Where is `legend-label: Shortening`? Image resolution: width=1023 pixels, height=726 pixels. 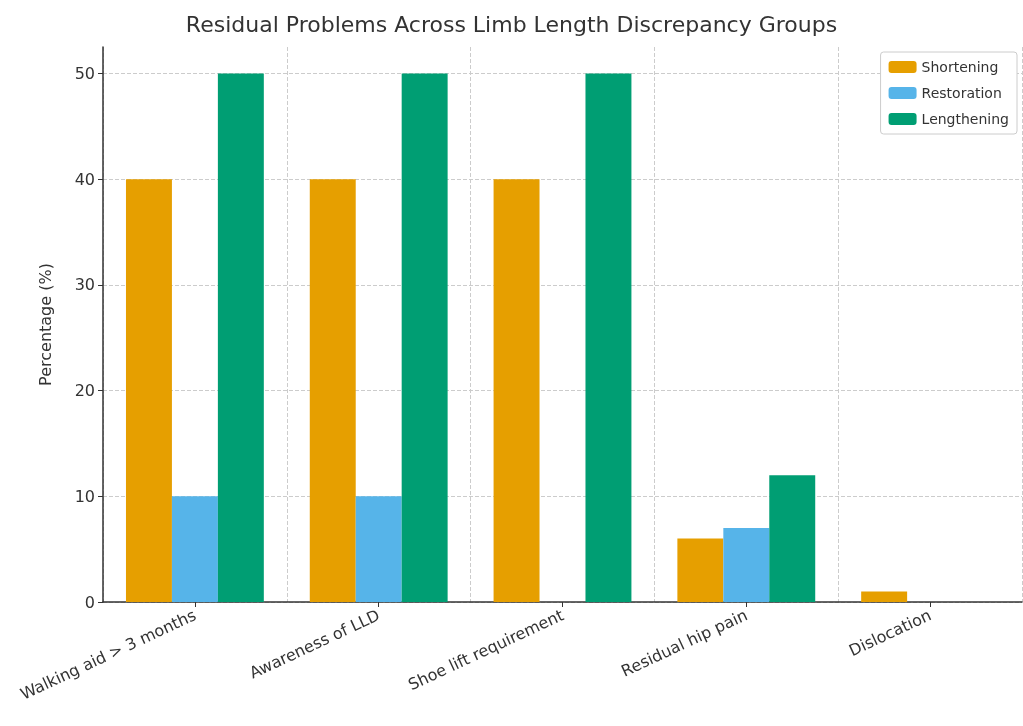 legend-label: Shortening is located at coordinates (960, 67).